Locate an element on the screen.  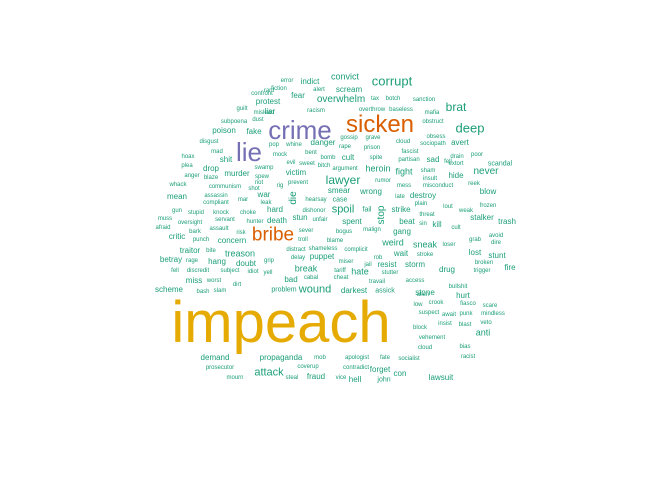
word-avert: avert is located at coordinates (460, 142).